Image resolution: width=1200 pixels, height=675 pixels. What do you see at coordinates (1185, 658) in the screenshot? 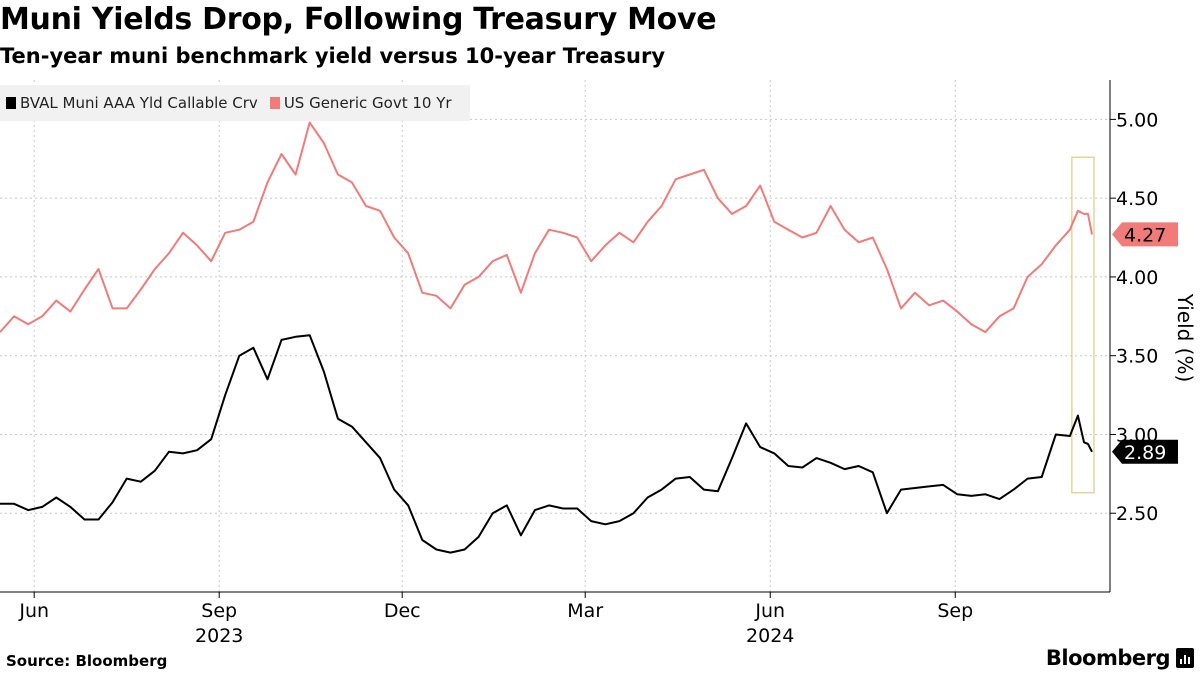
I see `bloomberg-terminal-icon` at bounding box center [1185, 658].